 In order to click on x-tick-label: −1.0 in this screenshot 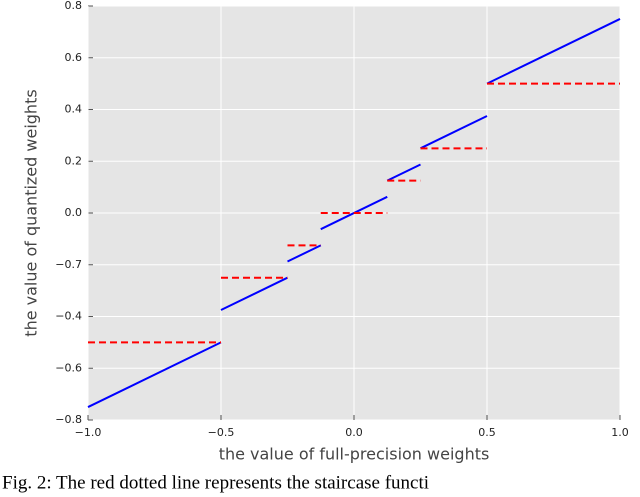, I will do `click(88, 432)`.